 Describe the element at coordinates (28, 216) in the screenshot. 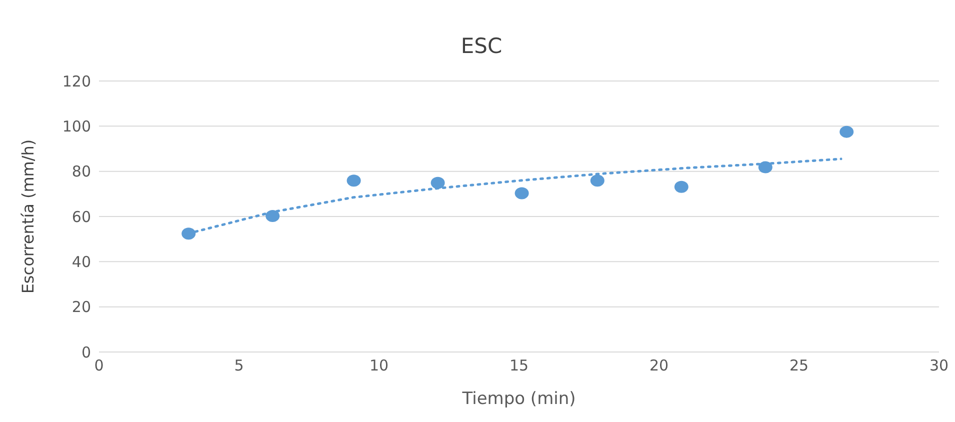

I see `y-axis-title: Escorrentía (mm/h)` at that location.